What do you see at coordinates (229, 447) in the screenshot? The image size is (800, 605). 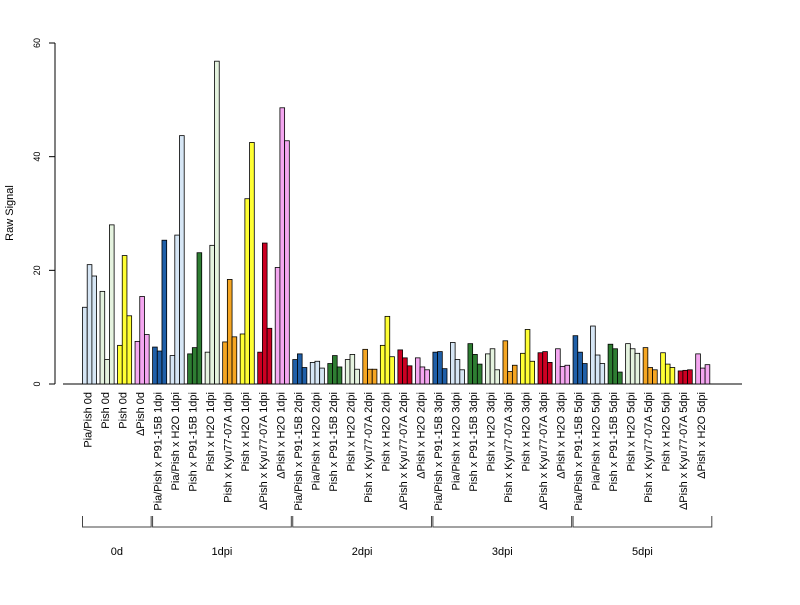 I see `x-tick-label: Pish x Kyu77-07A 1dpi` at bounding box center [229, 447].